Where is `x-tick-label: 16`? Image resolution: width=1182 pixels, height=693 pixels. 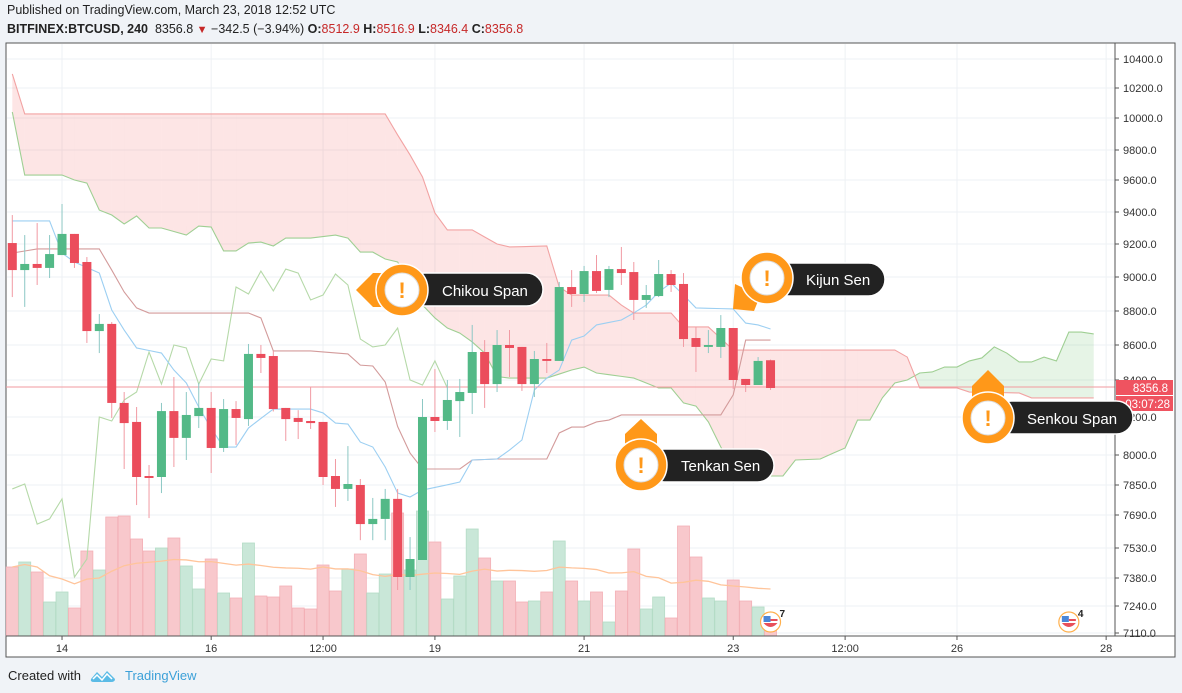
x-tick-label: 16 is located at coordinates (211, 649).